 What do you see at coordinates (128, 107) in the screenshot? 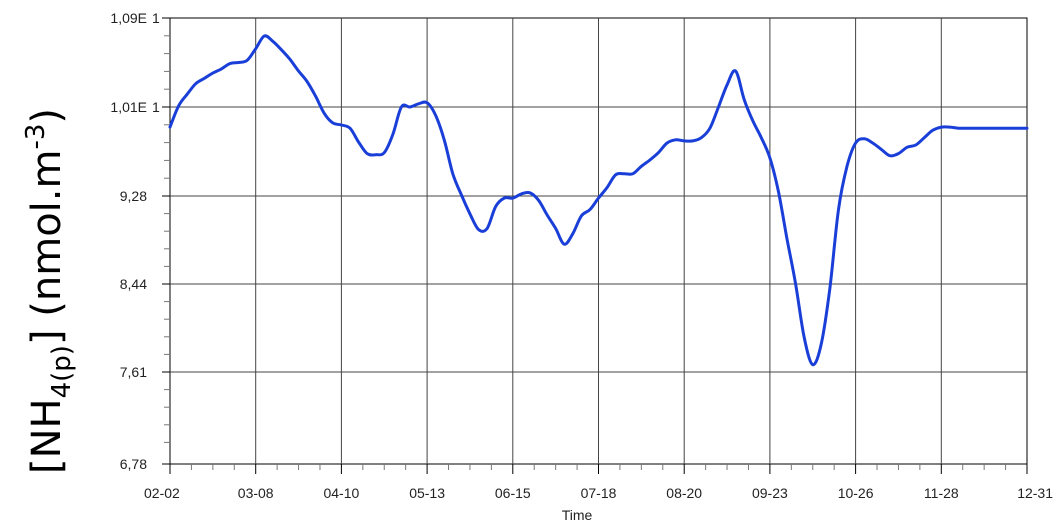
I see `y-tick-label: 1,01E` at bounding box center [128, 107].